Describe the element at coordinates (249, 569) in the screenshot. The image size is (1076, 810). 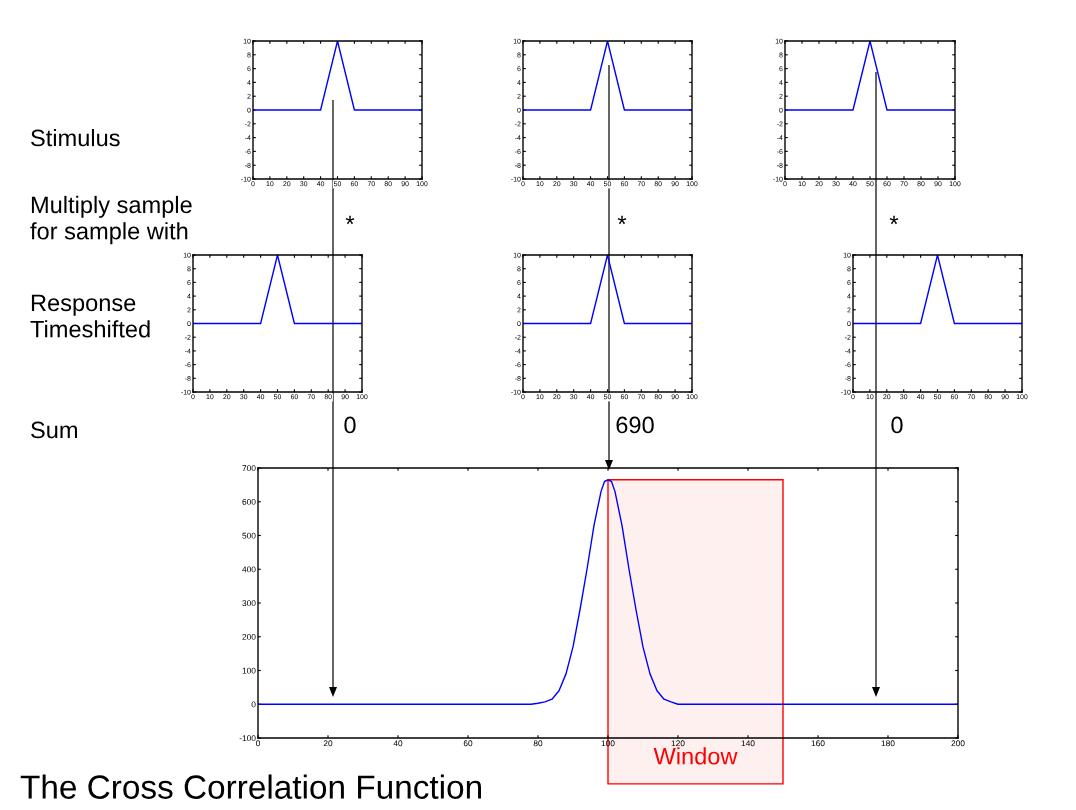
I see `y-tick-label: 400` at that location.